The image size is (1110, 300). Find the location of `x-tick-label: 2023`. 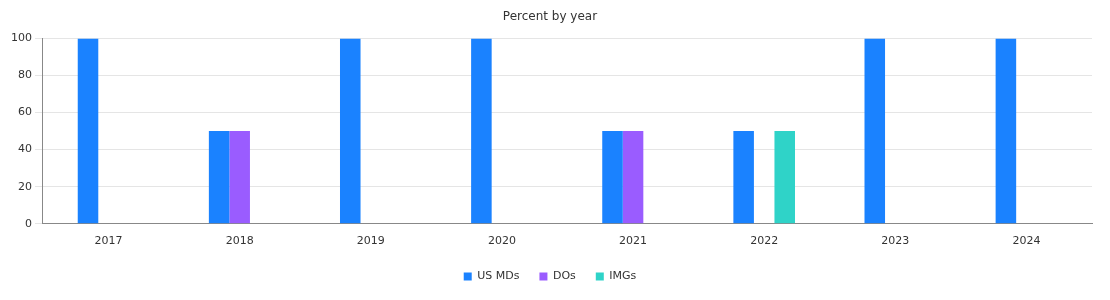

x-tick-label: 2023 is located at coordinates (895, 241).